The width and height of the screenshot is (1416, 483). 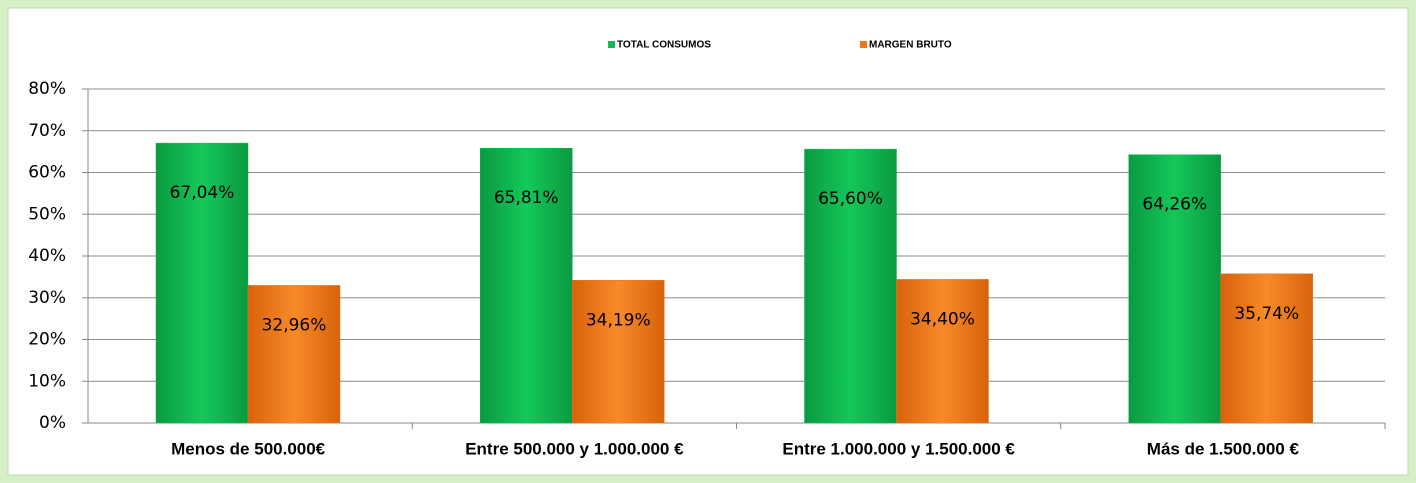 I want to click on y-tick-label: 10%, so click(x=47, y=381).